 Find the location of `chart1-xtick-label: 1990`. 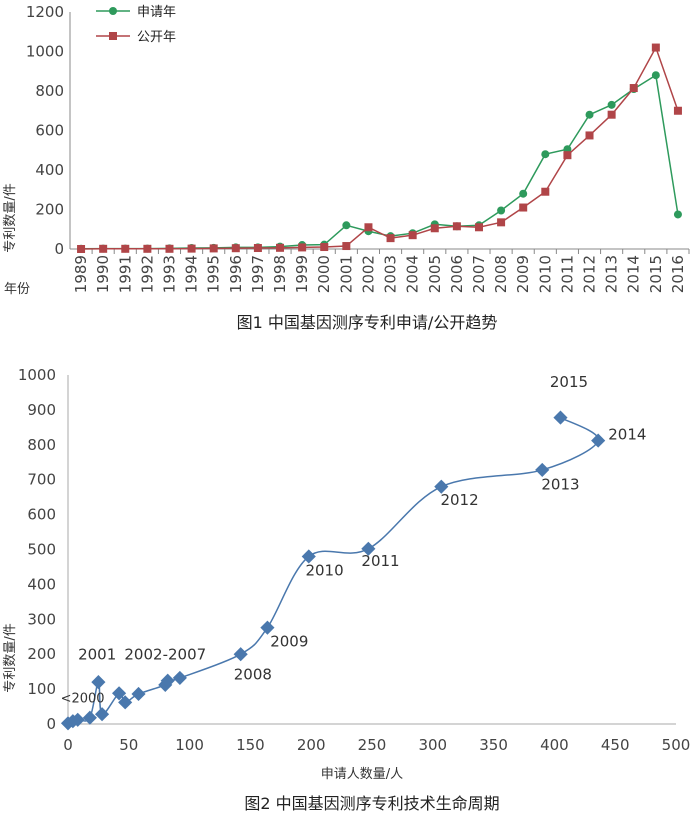

chart1-xtick-label: 1990 is located at coordinates (103, 274).